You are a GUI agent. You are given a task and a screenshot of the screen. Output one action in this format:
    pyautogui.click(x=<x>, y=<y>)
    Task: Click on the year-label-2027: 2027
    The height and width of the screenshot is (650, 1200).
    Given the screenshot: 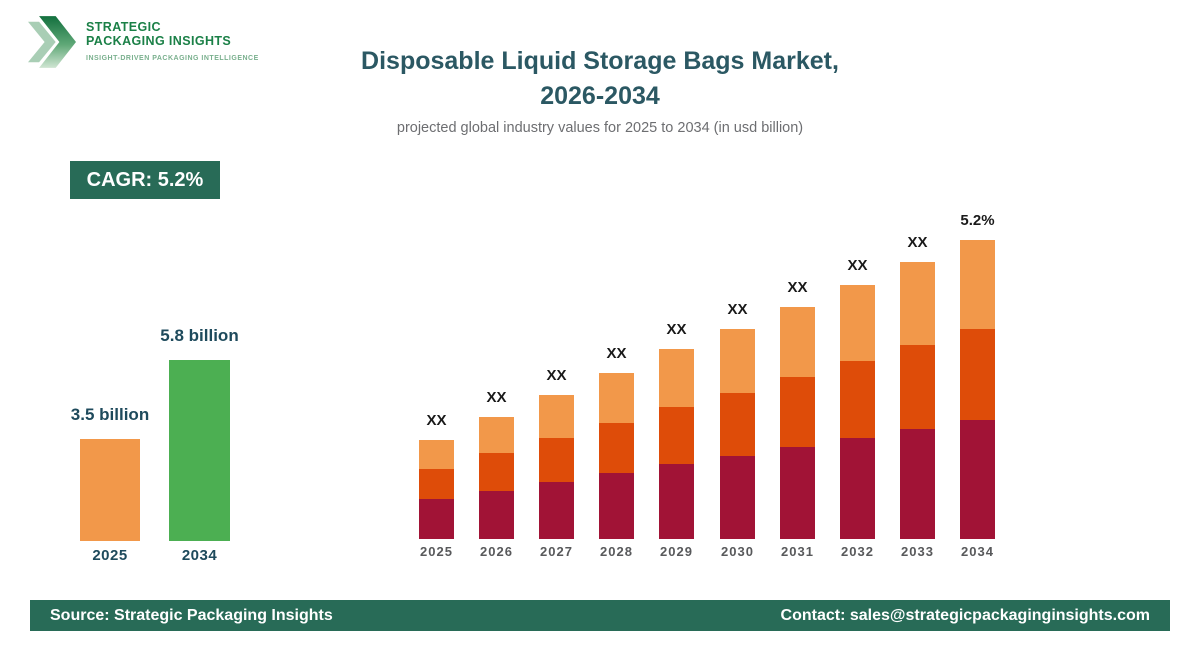 What is the action you would take?
    pyautogui.click(x=556, y=551)
    